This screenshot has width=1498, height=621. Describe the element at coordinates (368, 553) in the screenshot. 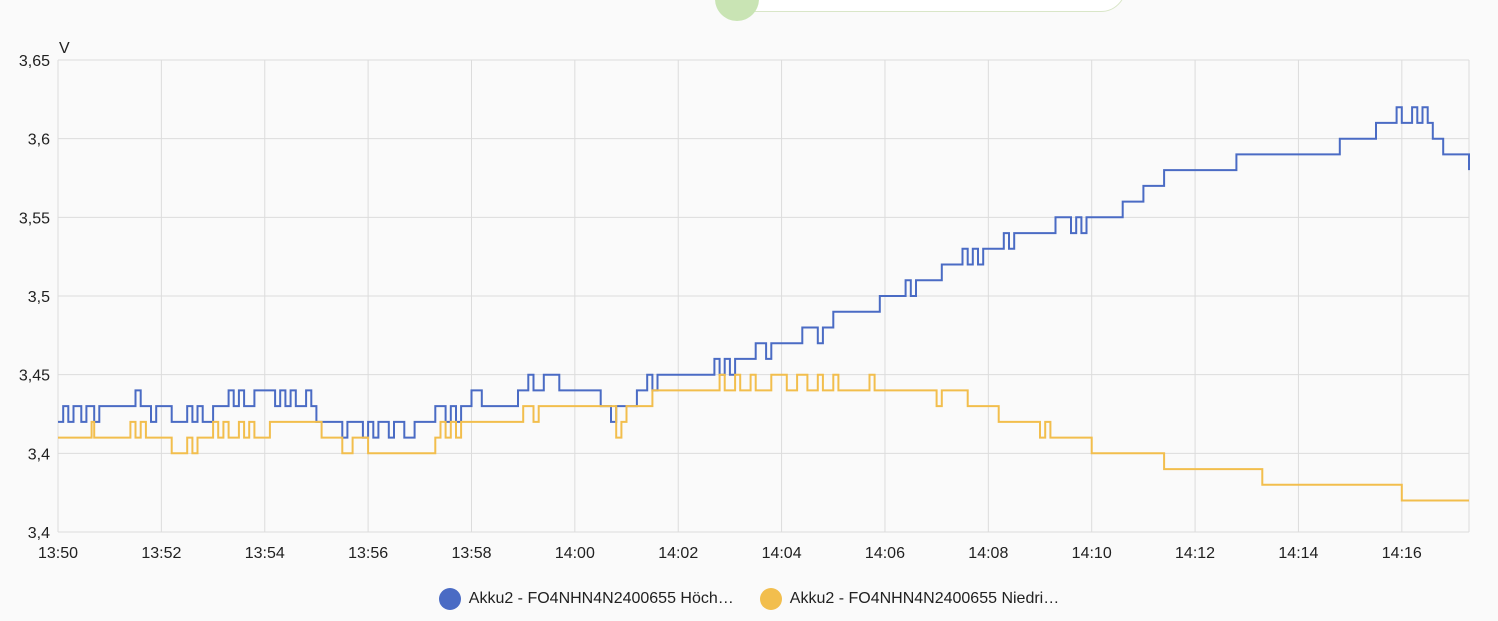

I see `x-tick-label: 13:56` at that location.